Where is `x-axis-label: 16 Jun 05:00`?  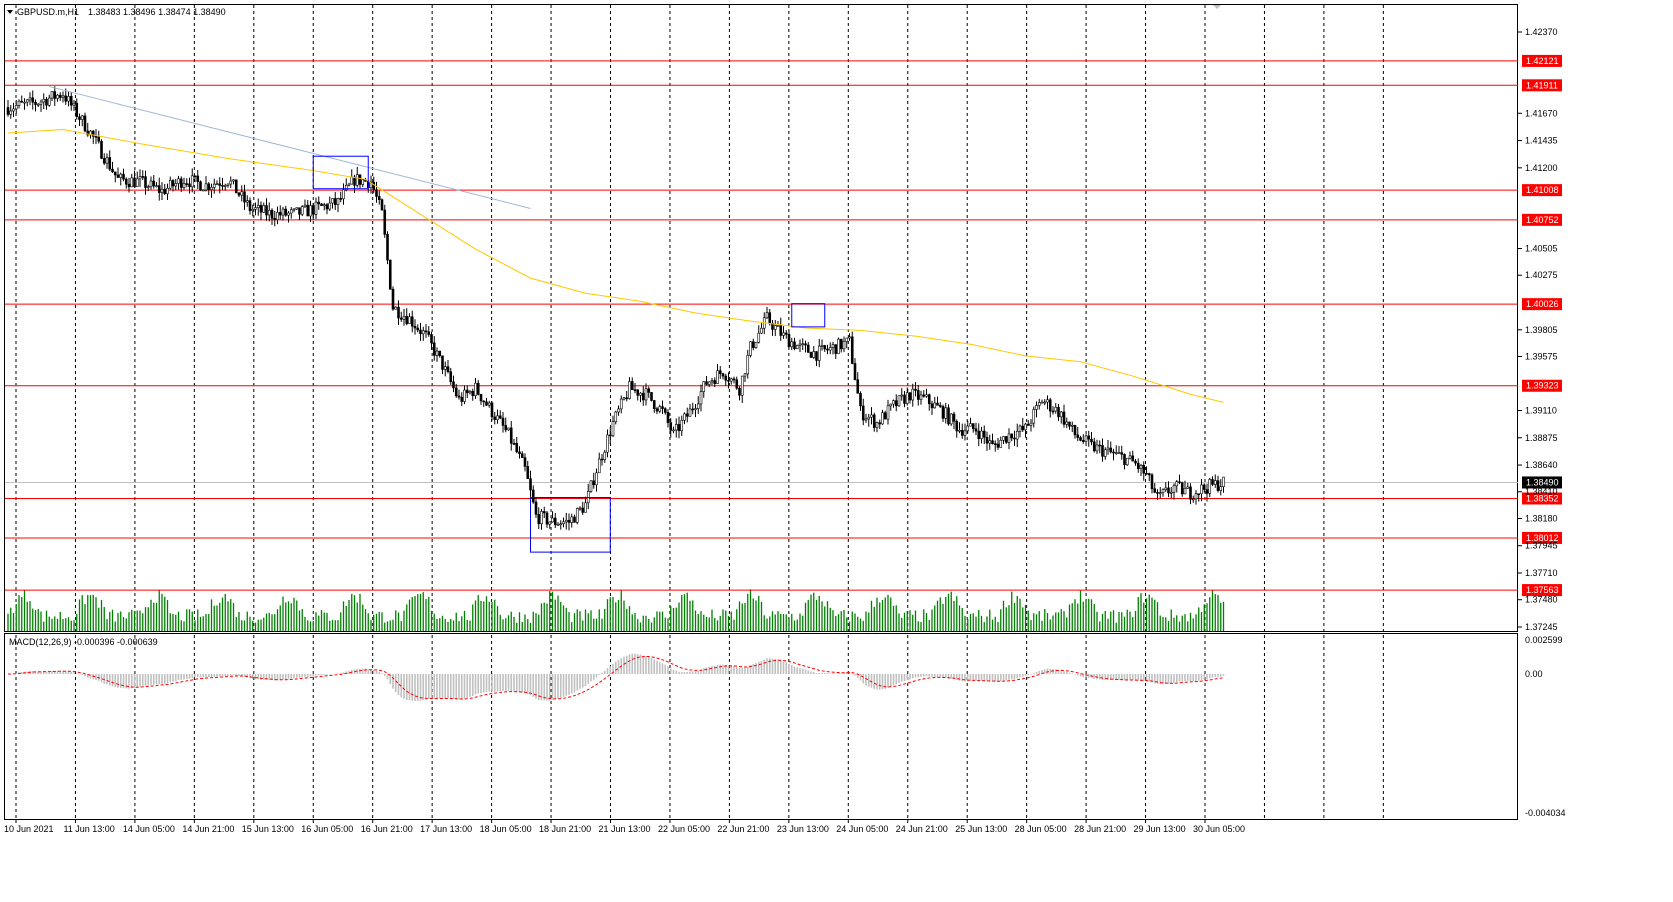 x-axis-label: 16 Jun 05:00 is located at coordinates (327, 829).